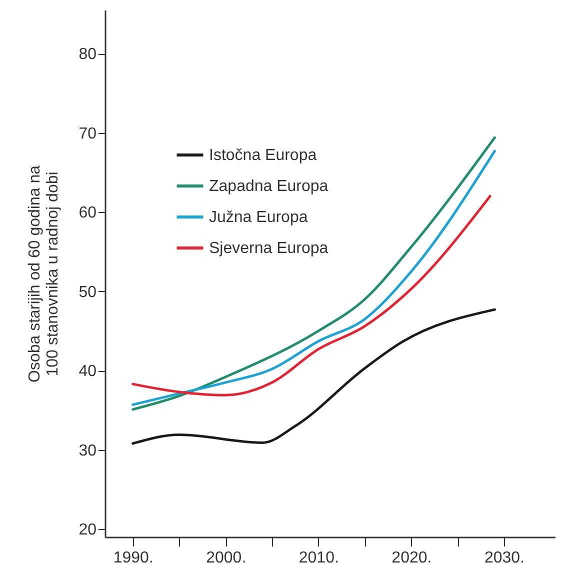 This screenshot has height=575, width=570. What do you see at coordinates (87, 133) in the screenshot?
I see `y-tick-label: 70` at bounding box center [87, 133].